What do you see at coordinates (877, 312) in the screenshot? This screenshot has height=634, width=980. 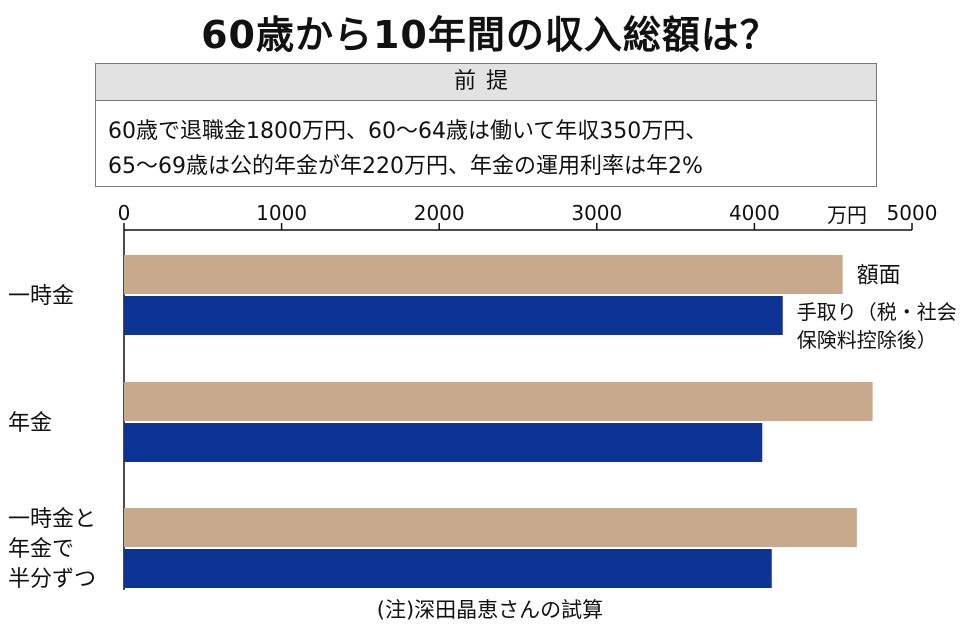 I see `legend-net-label: 手取り（税・社会` at bounding box center [877, 312].